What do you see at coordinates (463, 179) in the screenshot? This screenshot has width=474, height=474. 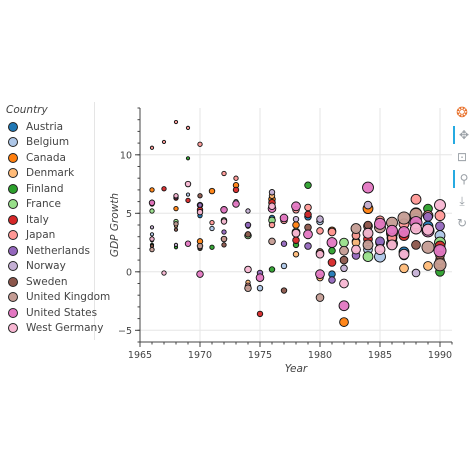 I see `hover-tool-icon: ⚲` at bounding box center [463, 179].